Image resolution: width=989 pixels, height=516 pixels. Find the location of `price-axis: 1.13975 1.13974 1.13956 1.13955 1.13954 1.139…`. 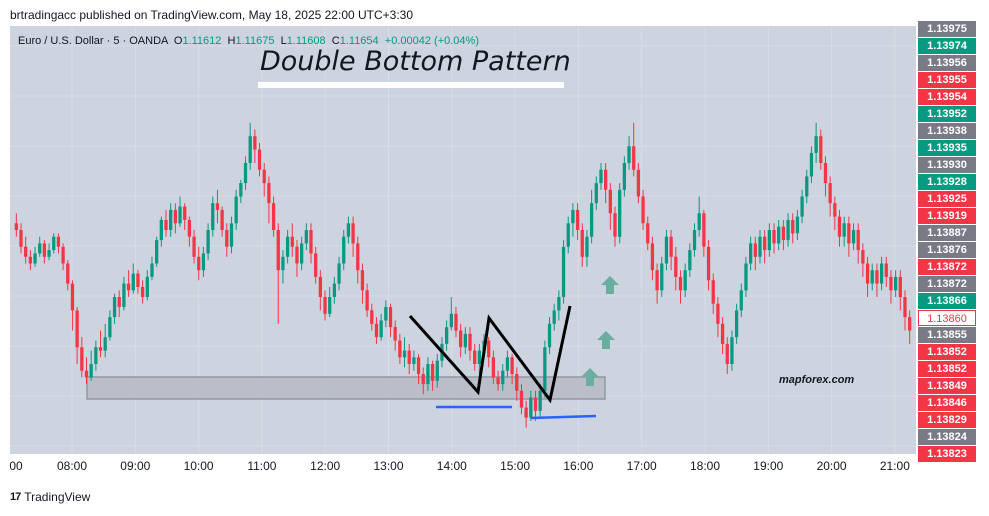

price-axis: 1.13975 1.13974 1.13956 1.13955 1.13954 1.139… is located at coordinates (946, 241).